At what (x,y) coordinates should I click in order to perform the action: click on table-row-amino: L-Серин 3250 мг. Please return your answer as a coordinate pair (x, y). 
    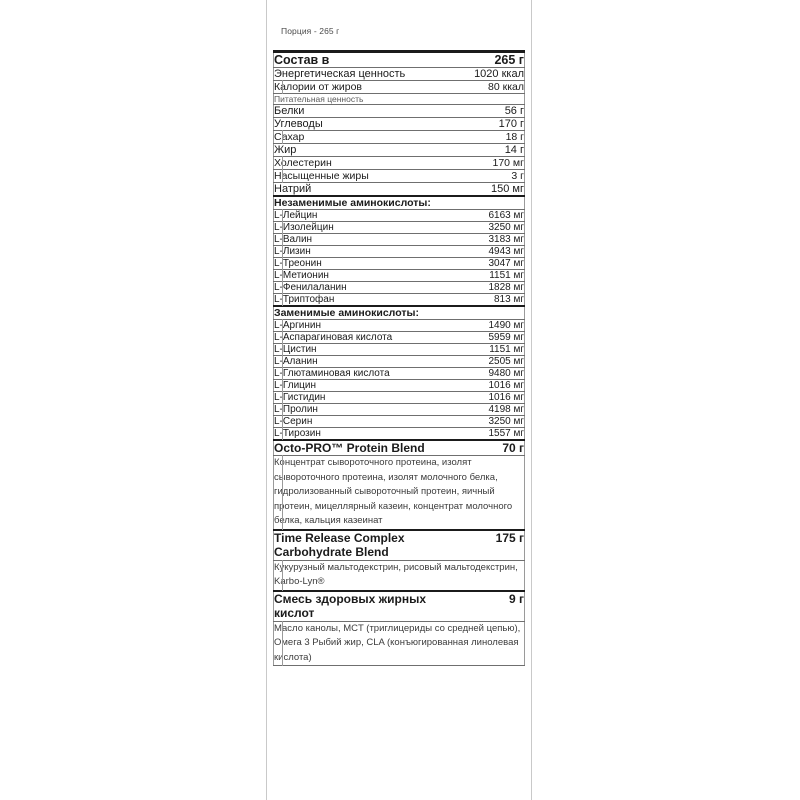
    Looking at the image, I should click on (399, 421).